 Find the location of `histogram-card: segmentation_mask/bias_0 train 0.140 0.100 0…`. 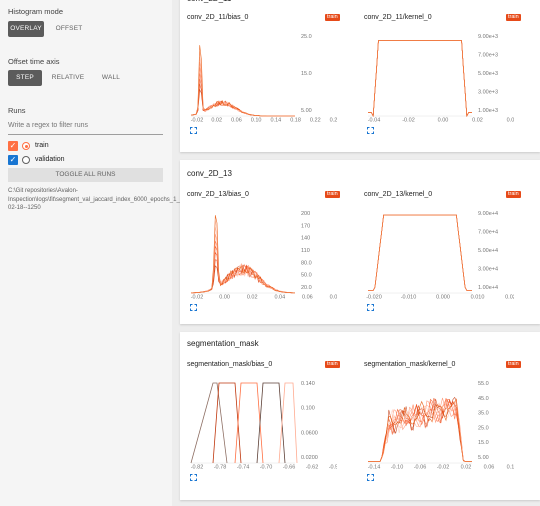

histogram-card: segmentation_mask/bias_0 train 0.140 0.100 0… is located at coordinates (272, 426).